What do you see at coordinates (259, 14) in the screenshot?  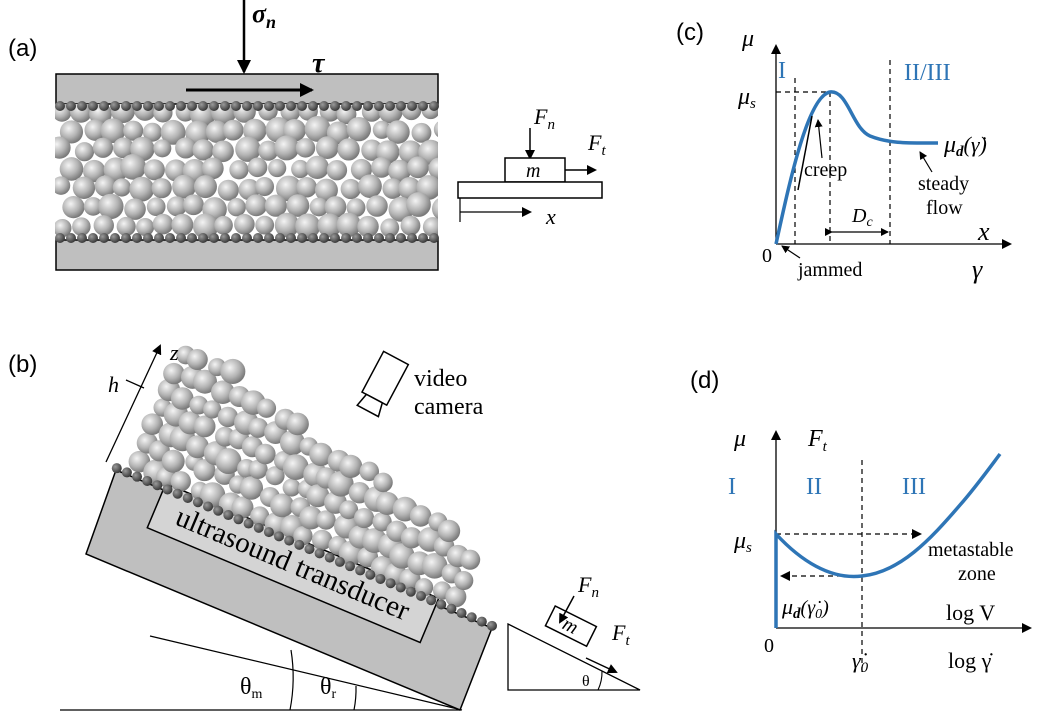 I see `sigma-n-symbol: σ` at bounding box center [259, 14].